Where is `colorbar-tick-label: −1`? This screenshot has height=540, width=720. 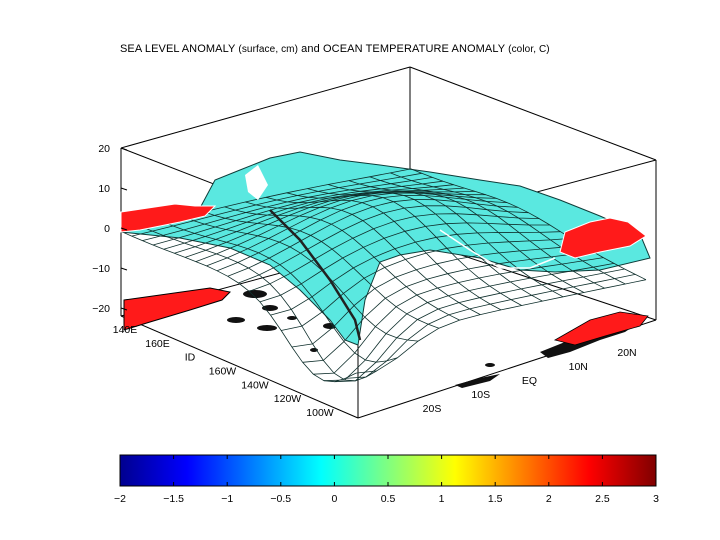 colorbar-tick-label: −1 is located at coordinates (227, 499).